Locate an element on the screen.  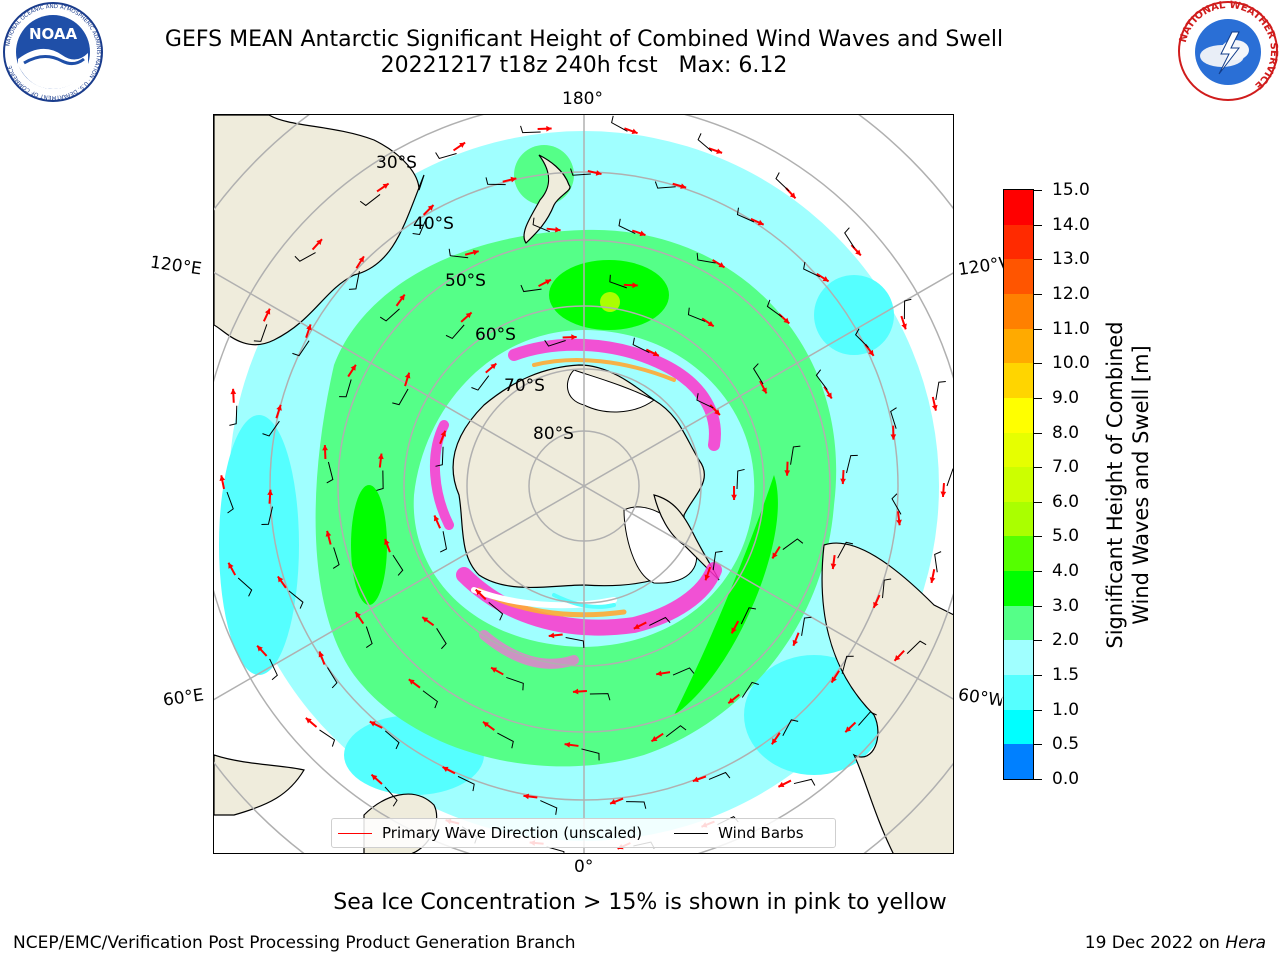
legend-wind-label: Wind Barbs is located at coordinates (761, 833).